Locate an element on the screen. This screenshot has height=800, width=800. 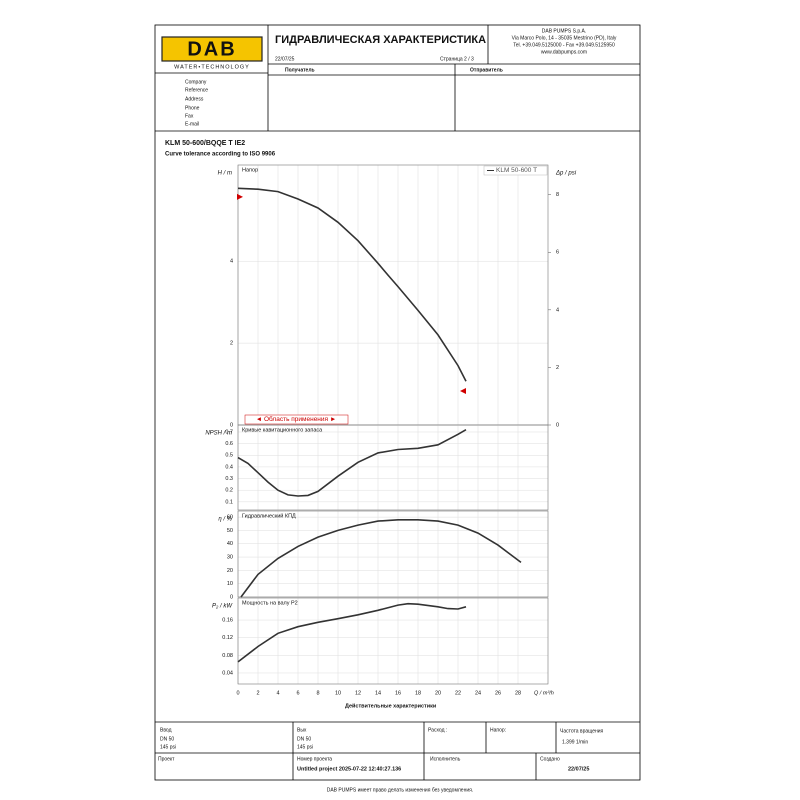
y-axis-label: H / m is located at coordinates (225, 174).